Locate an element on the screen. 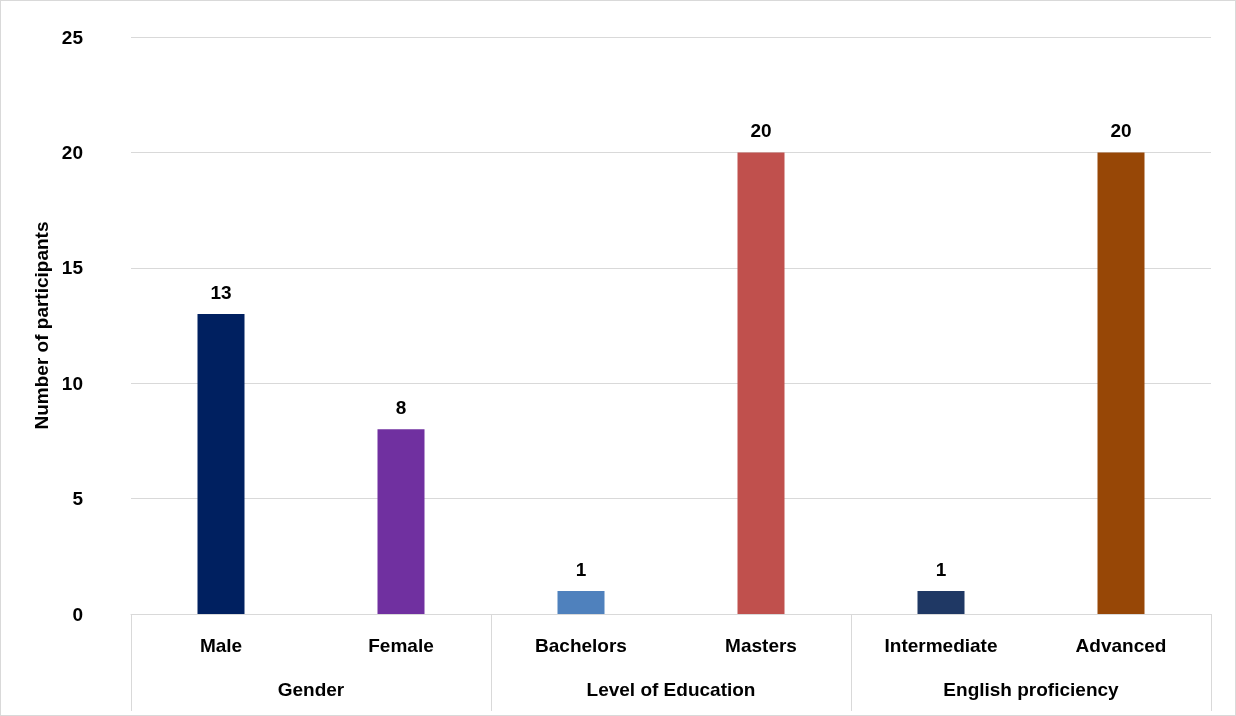 The image size is (1236, 716). y-tick-label: 5 is located at coordinates (78, 499).